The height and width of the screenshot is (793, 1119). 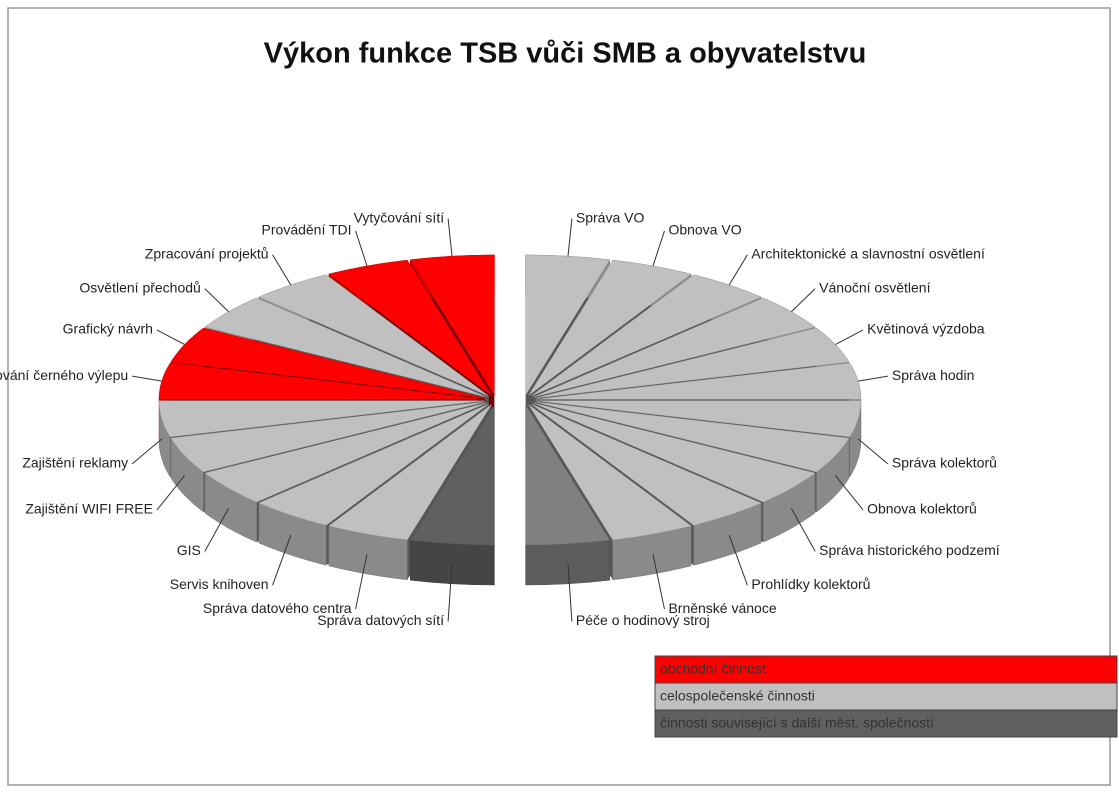 What do you see at coordinates (399, 217) in the screenshot?
I see `slice-label: Vytyčování sítí` at bounding box center [399, 217].